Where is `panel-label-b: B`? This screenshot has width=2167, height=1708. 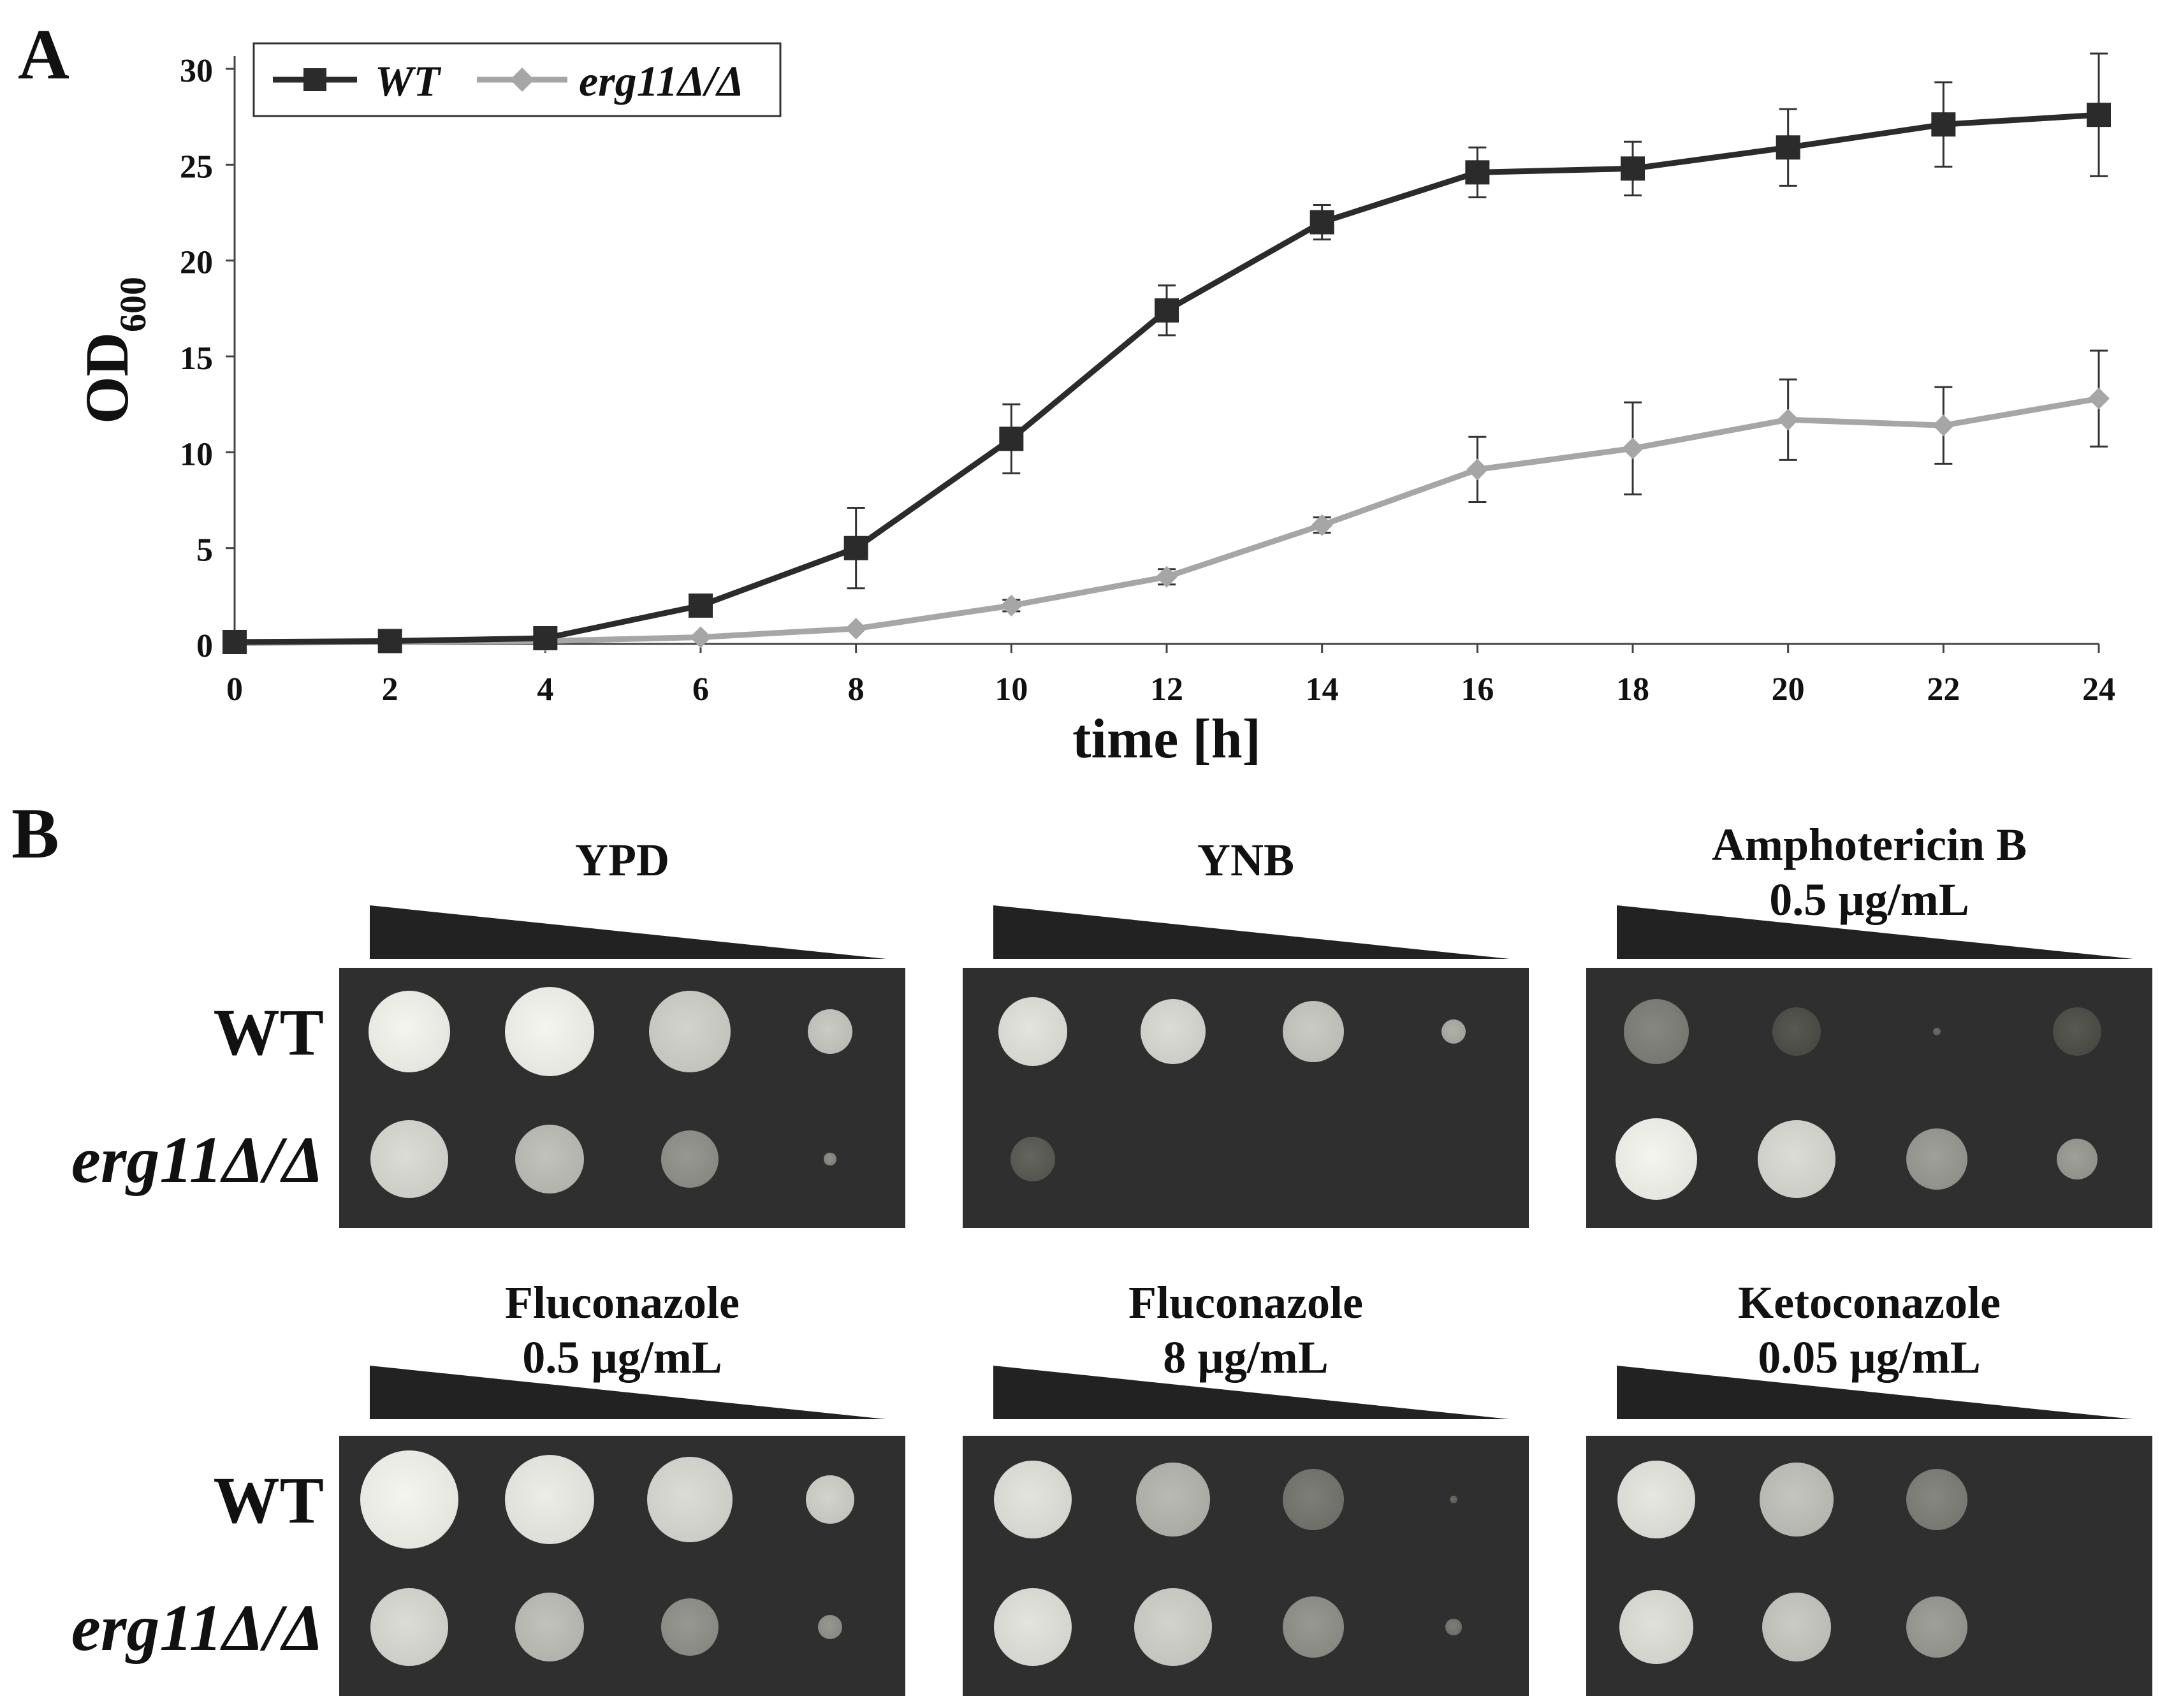 panel-label-b: B is located at coordinates (35, 833).